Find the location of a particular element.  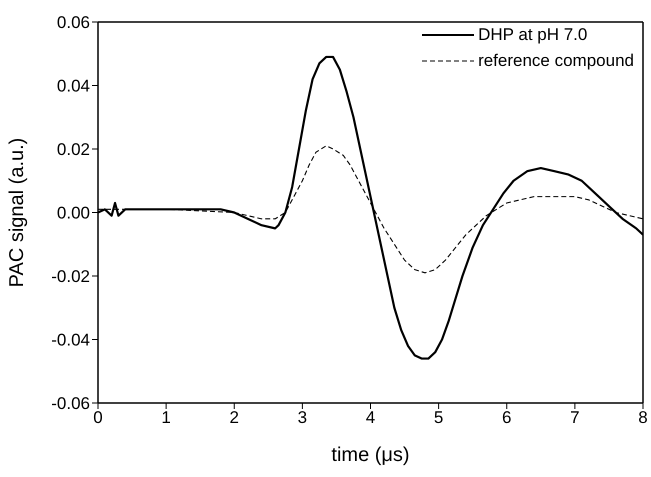

x-tick-label: 8 is located at coordinates (643, 418).